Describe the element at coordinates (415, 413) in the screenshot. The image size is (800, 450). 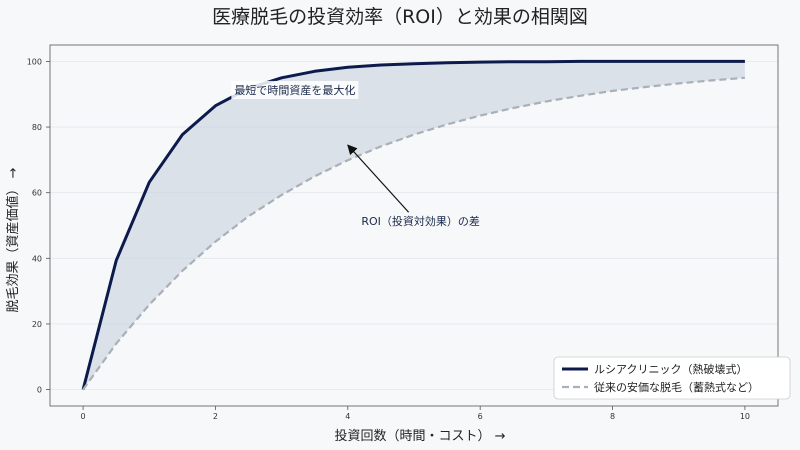
I see `x-axis-ticks: 0 2 4 6 8 10` at that location.